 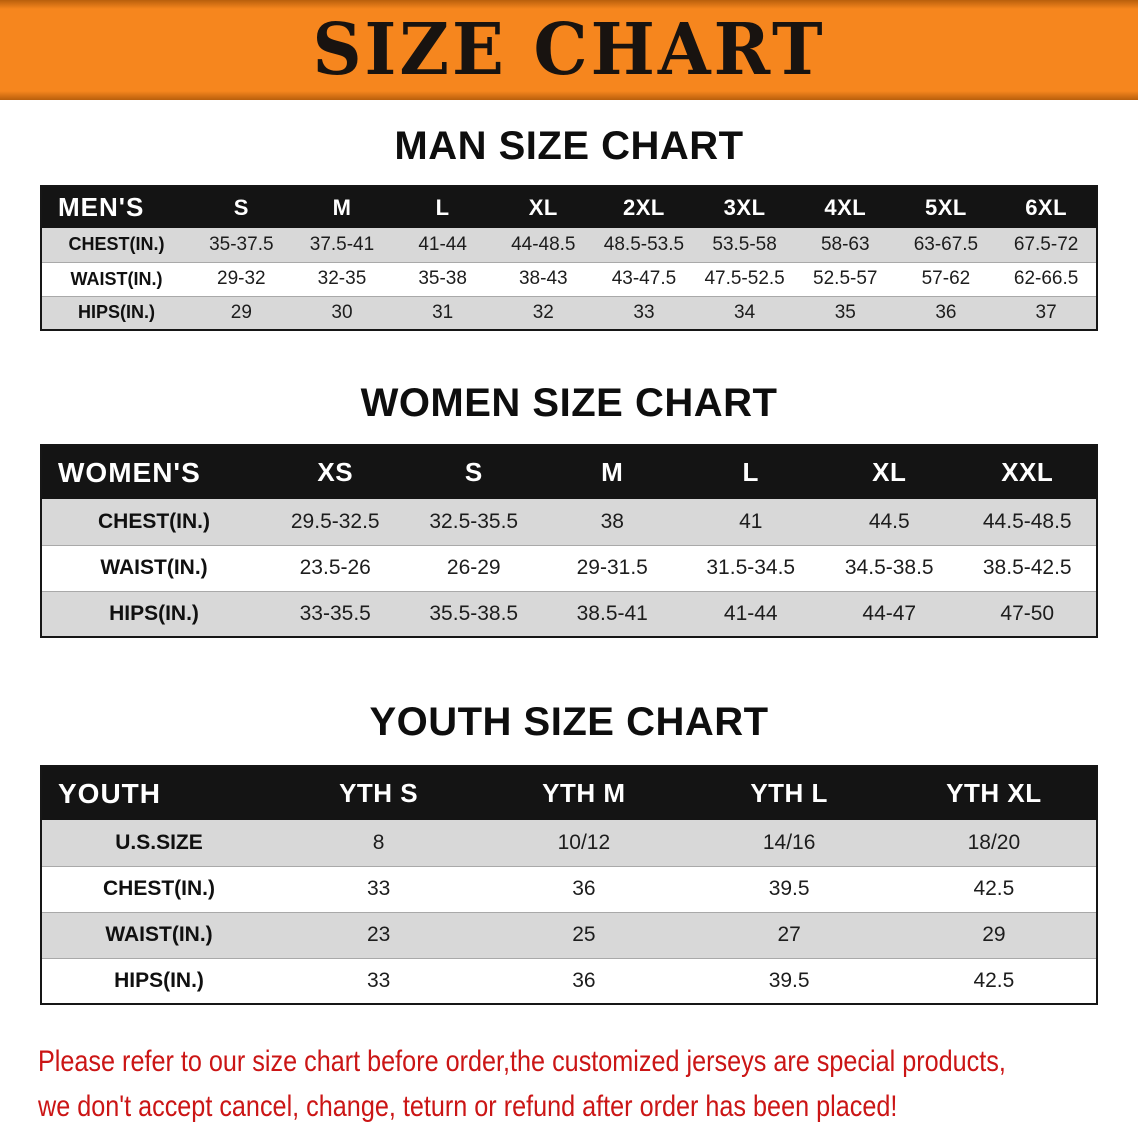 I want to click on measurement-row: WAIST(IN.) 23 25 27 29, so click(x=569, y=934).